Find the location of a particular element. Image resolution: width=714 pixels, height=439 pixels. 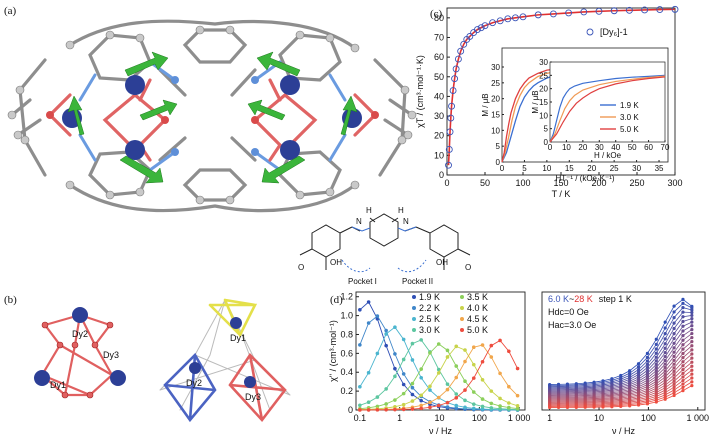

panel-a-label: (a) is located at coordinates (10, 11).